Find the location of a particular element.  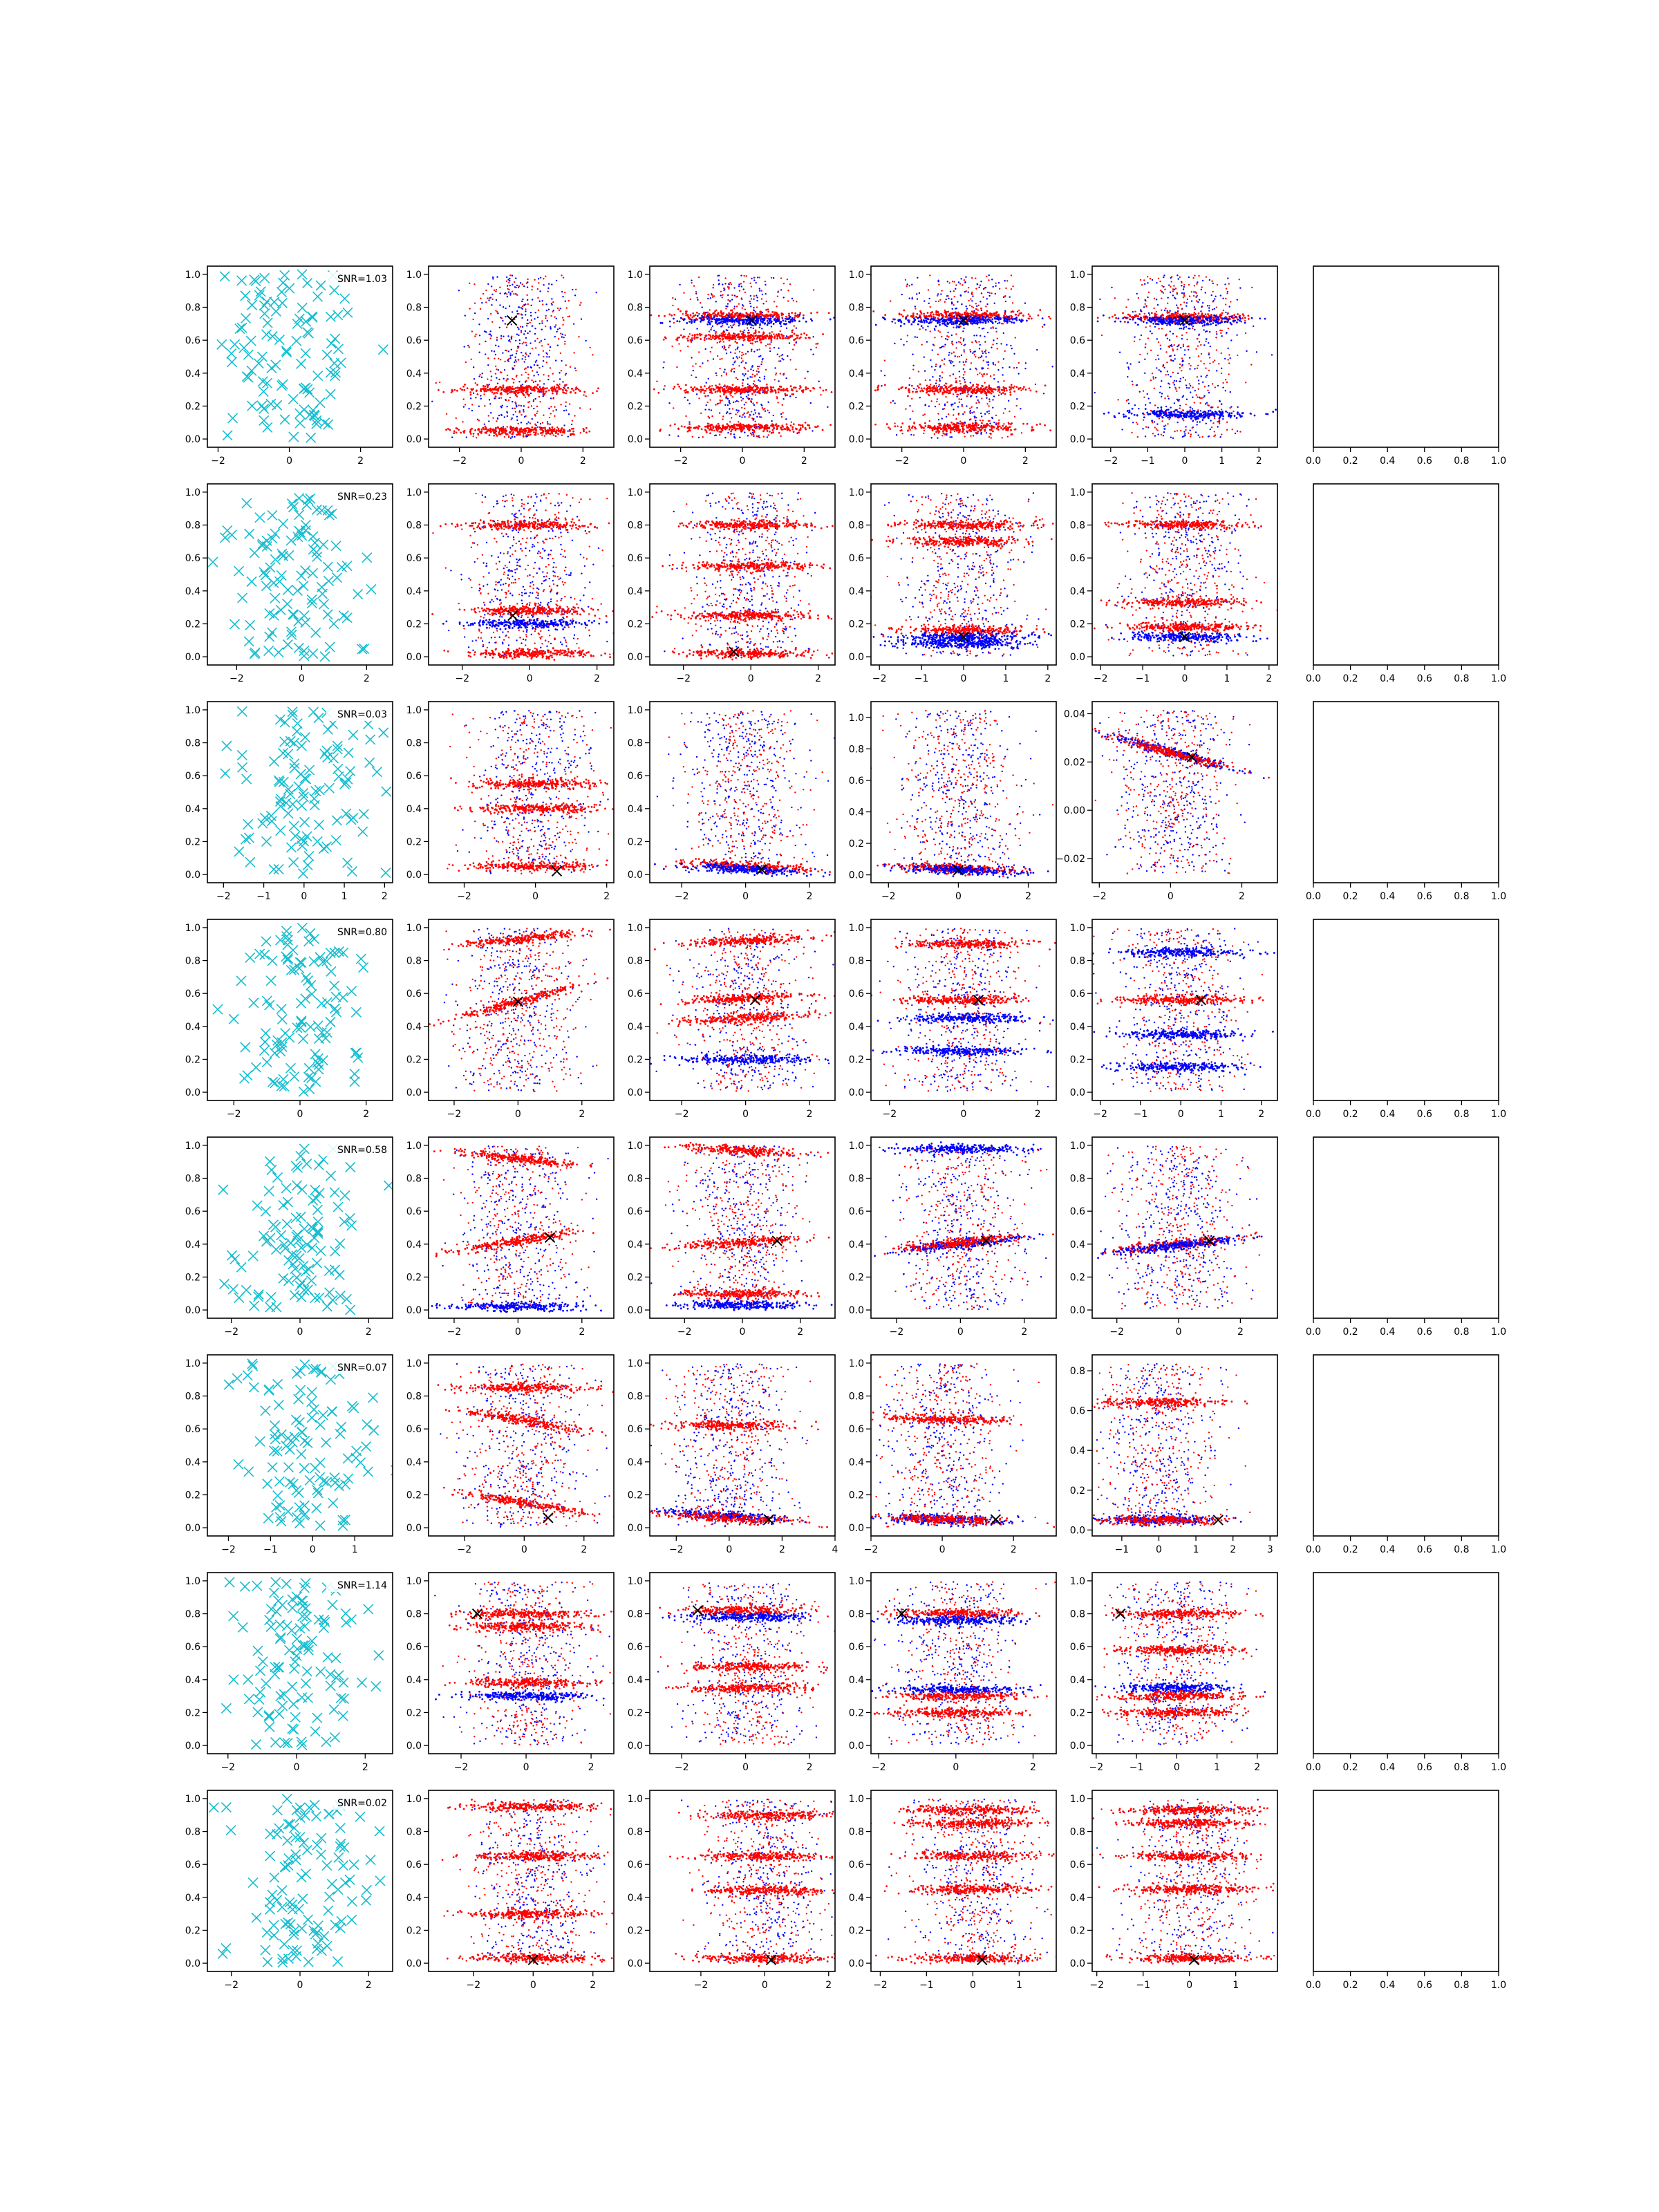

marker-point is located at coordinates (277, 405).